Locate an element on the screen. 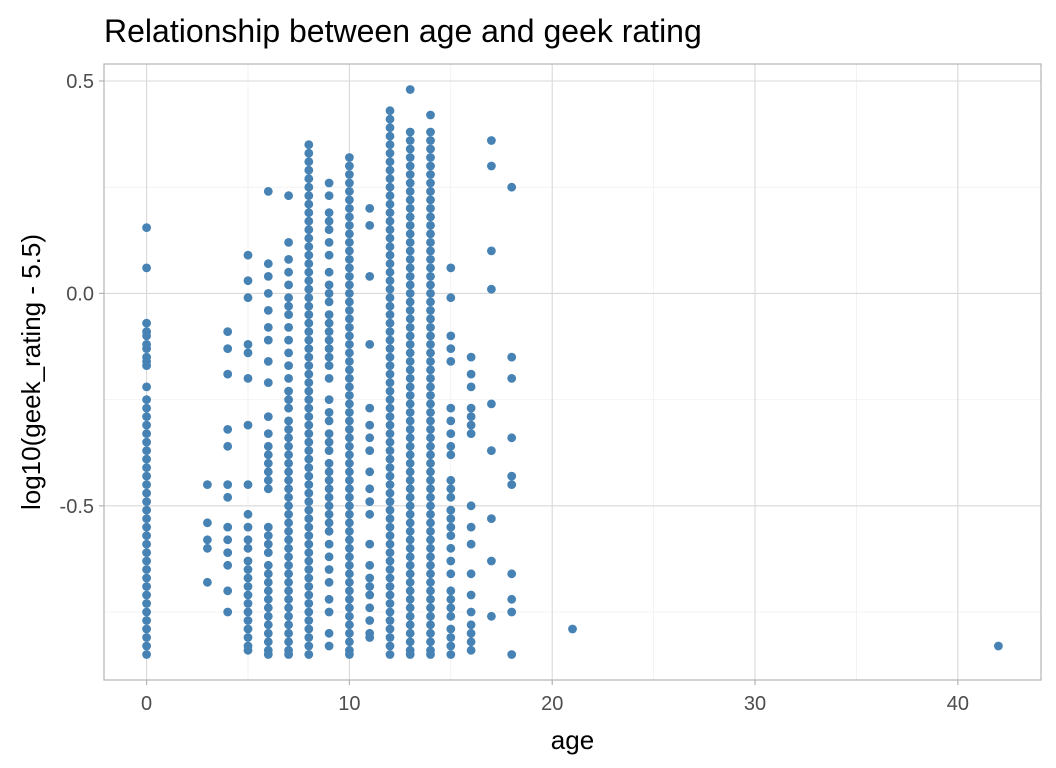 The height and width of the screenshot is (768, 1056). x-tick-label: 30 is located at coordinates (755, 704).